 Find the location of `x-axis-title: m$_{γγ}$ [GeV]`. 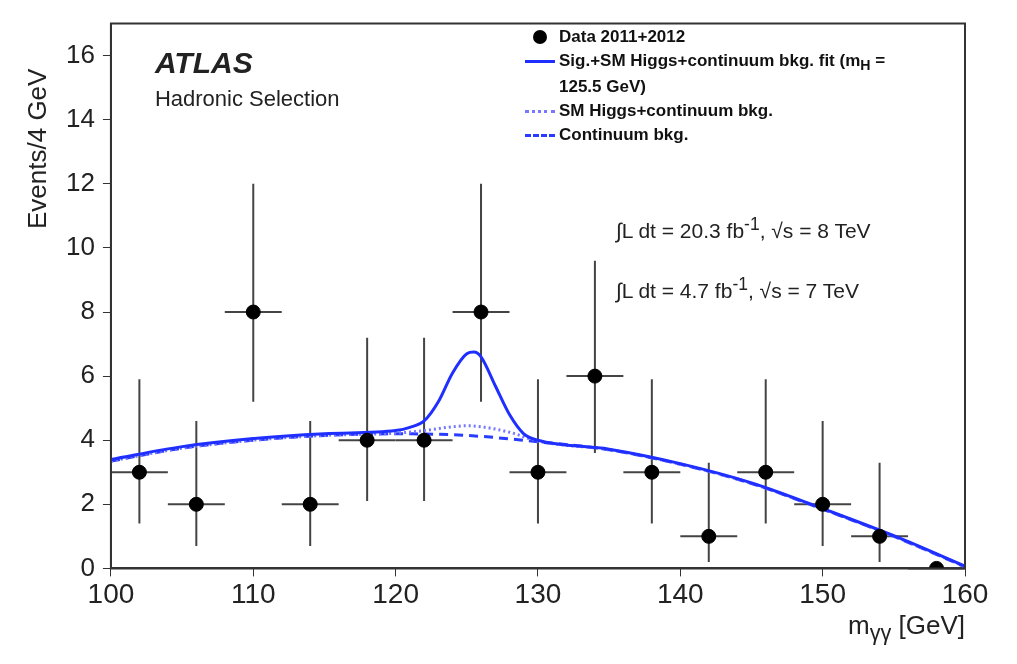

x-axis-title: m$_{γγ}$ [GeV] is located at coordinates (906, 628).